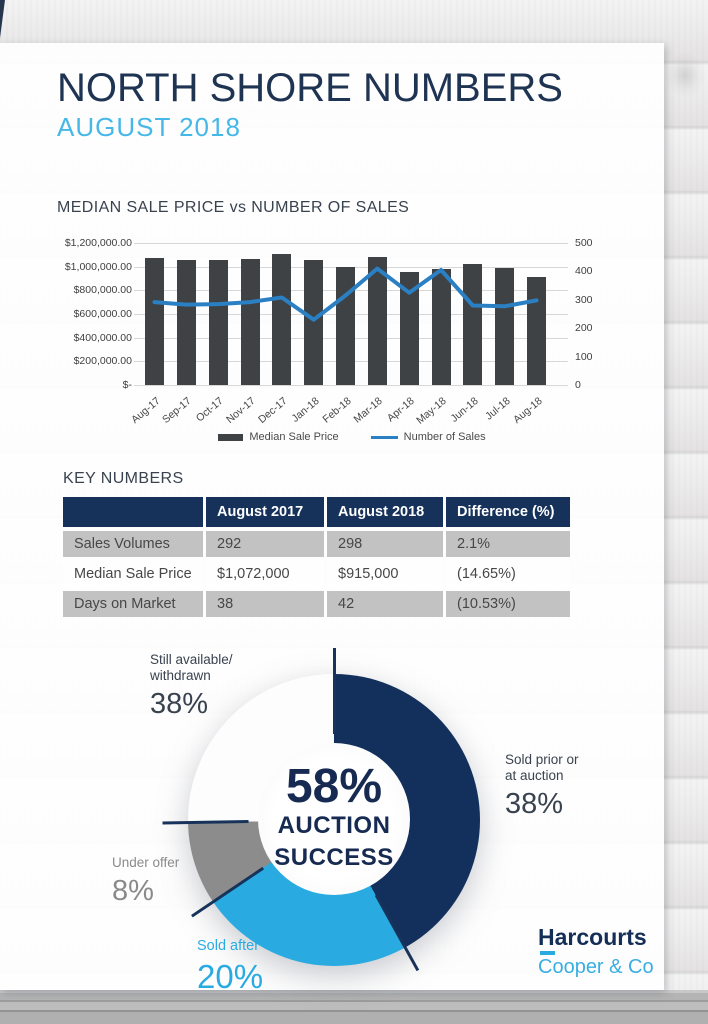  Describe the element at coordinates (233, 207) in the screenshot. I see `price-chart-heading: MEDIAN SALE PRICE vs NUMBER OF SALES` at that location.